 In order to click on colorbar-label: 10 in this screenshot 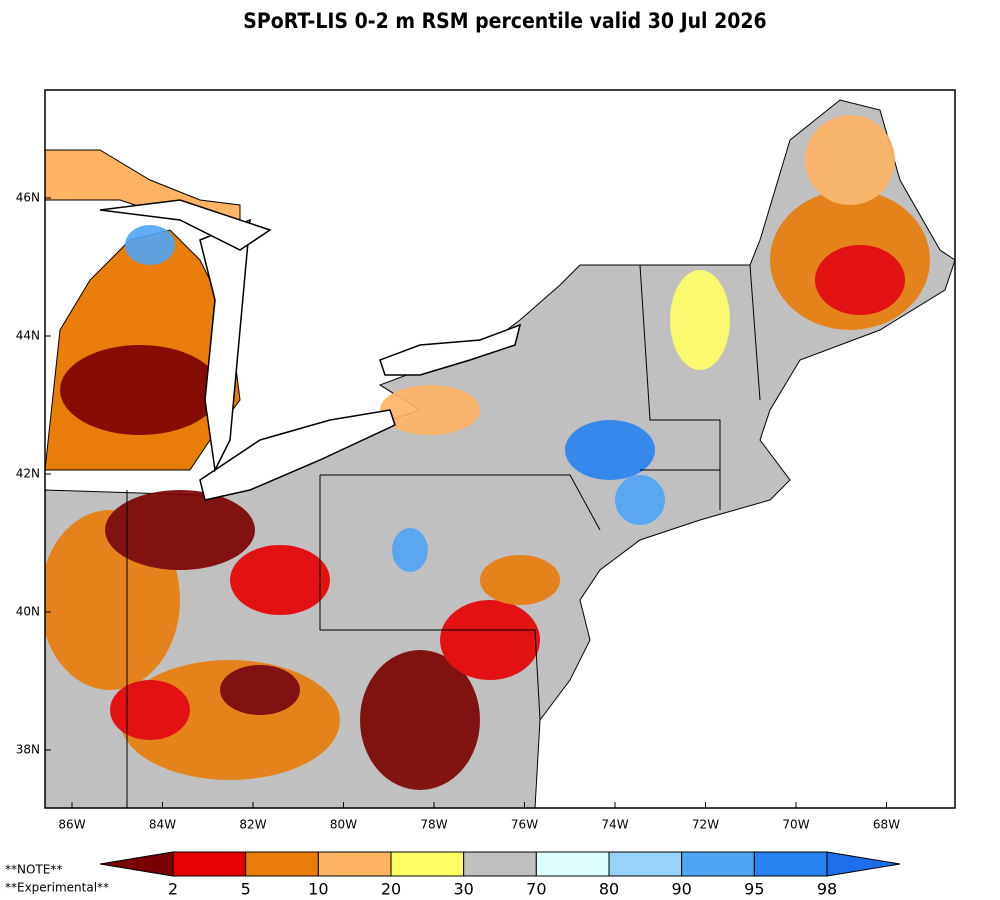, I will do `click(318, 889)`.